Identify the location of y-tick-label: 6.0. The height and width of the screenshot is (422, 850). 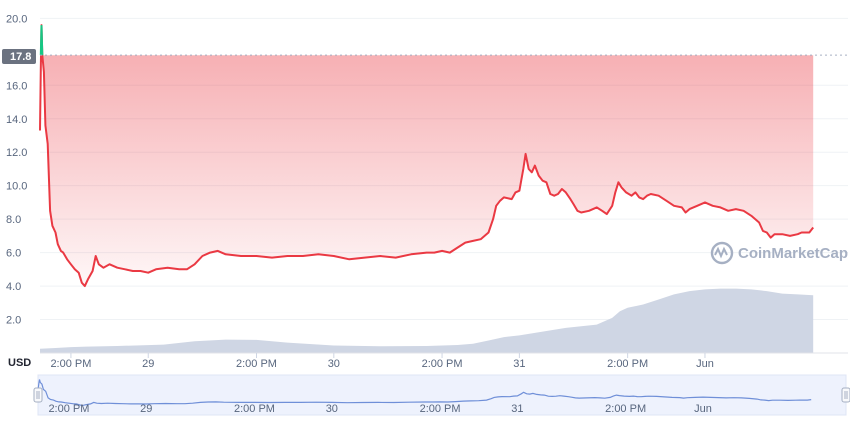
(13, 254).